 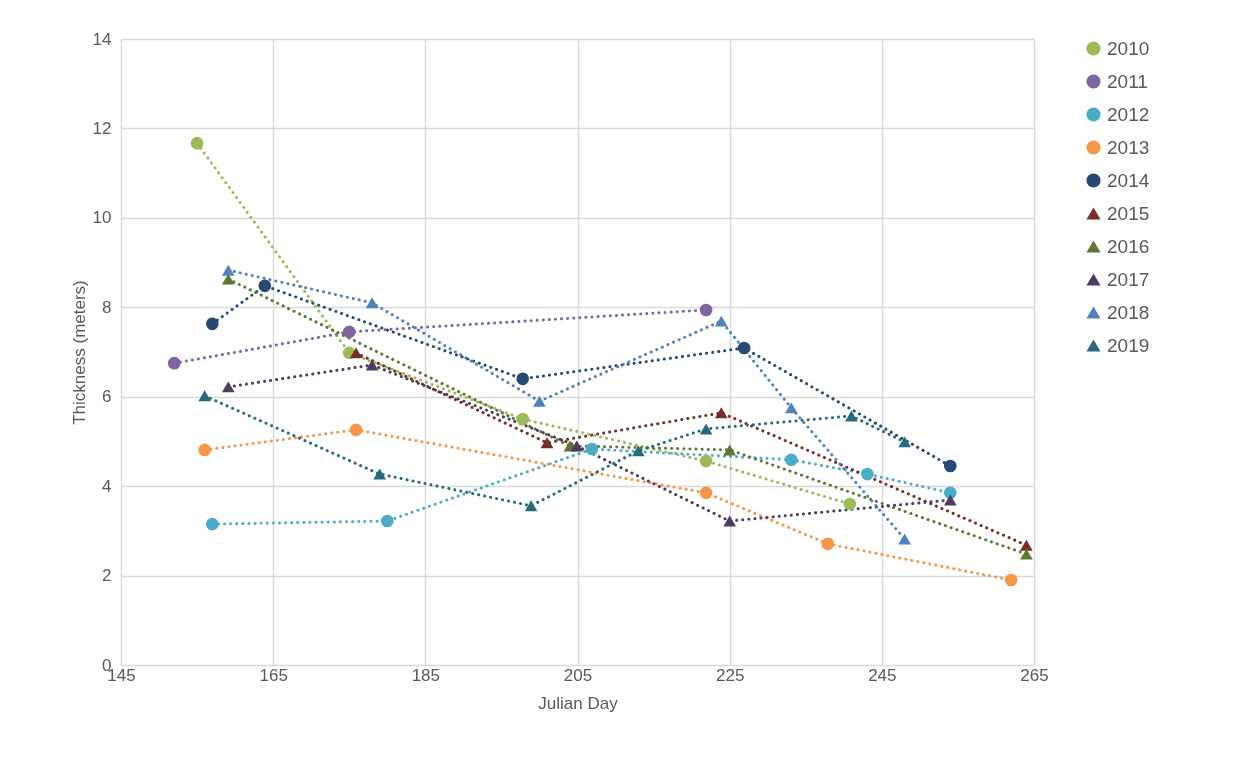 What do you see at coordinates (107, 397) in the screenshot?
I see `y-tick-label: 6` at bounding box center [107, 397].